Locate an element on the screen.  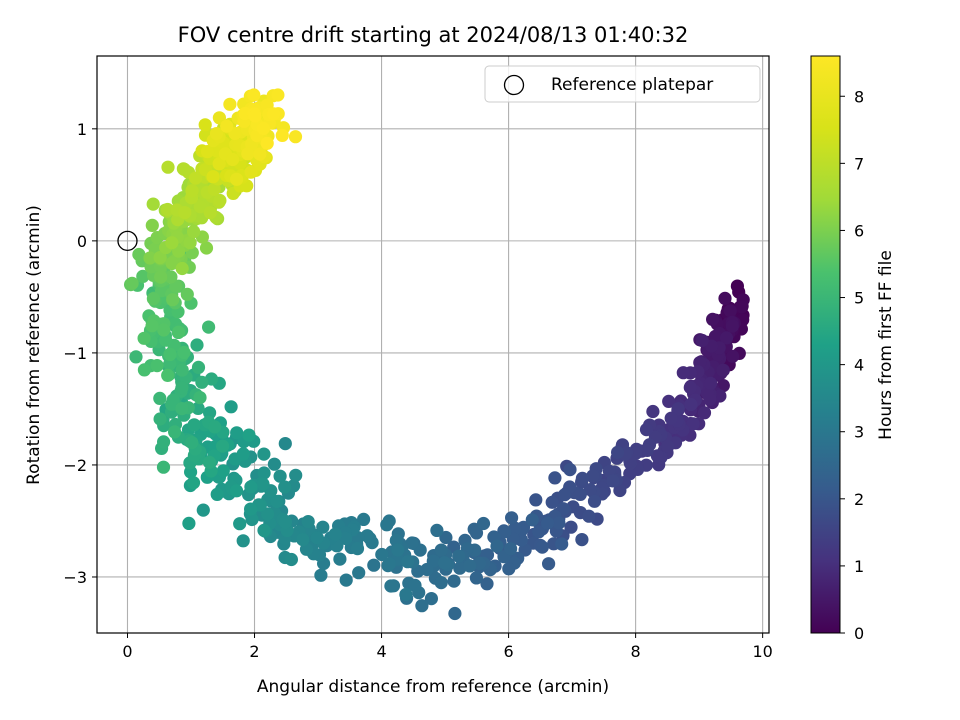
reference-point is located at coordinates (127, 241).